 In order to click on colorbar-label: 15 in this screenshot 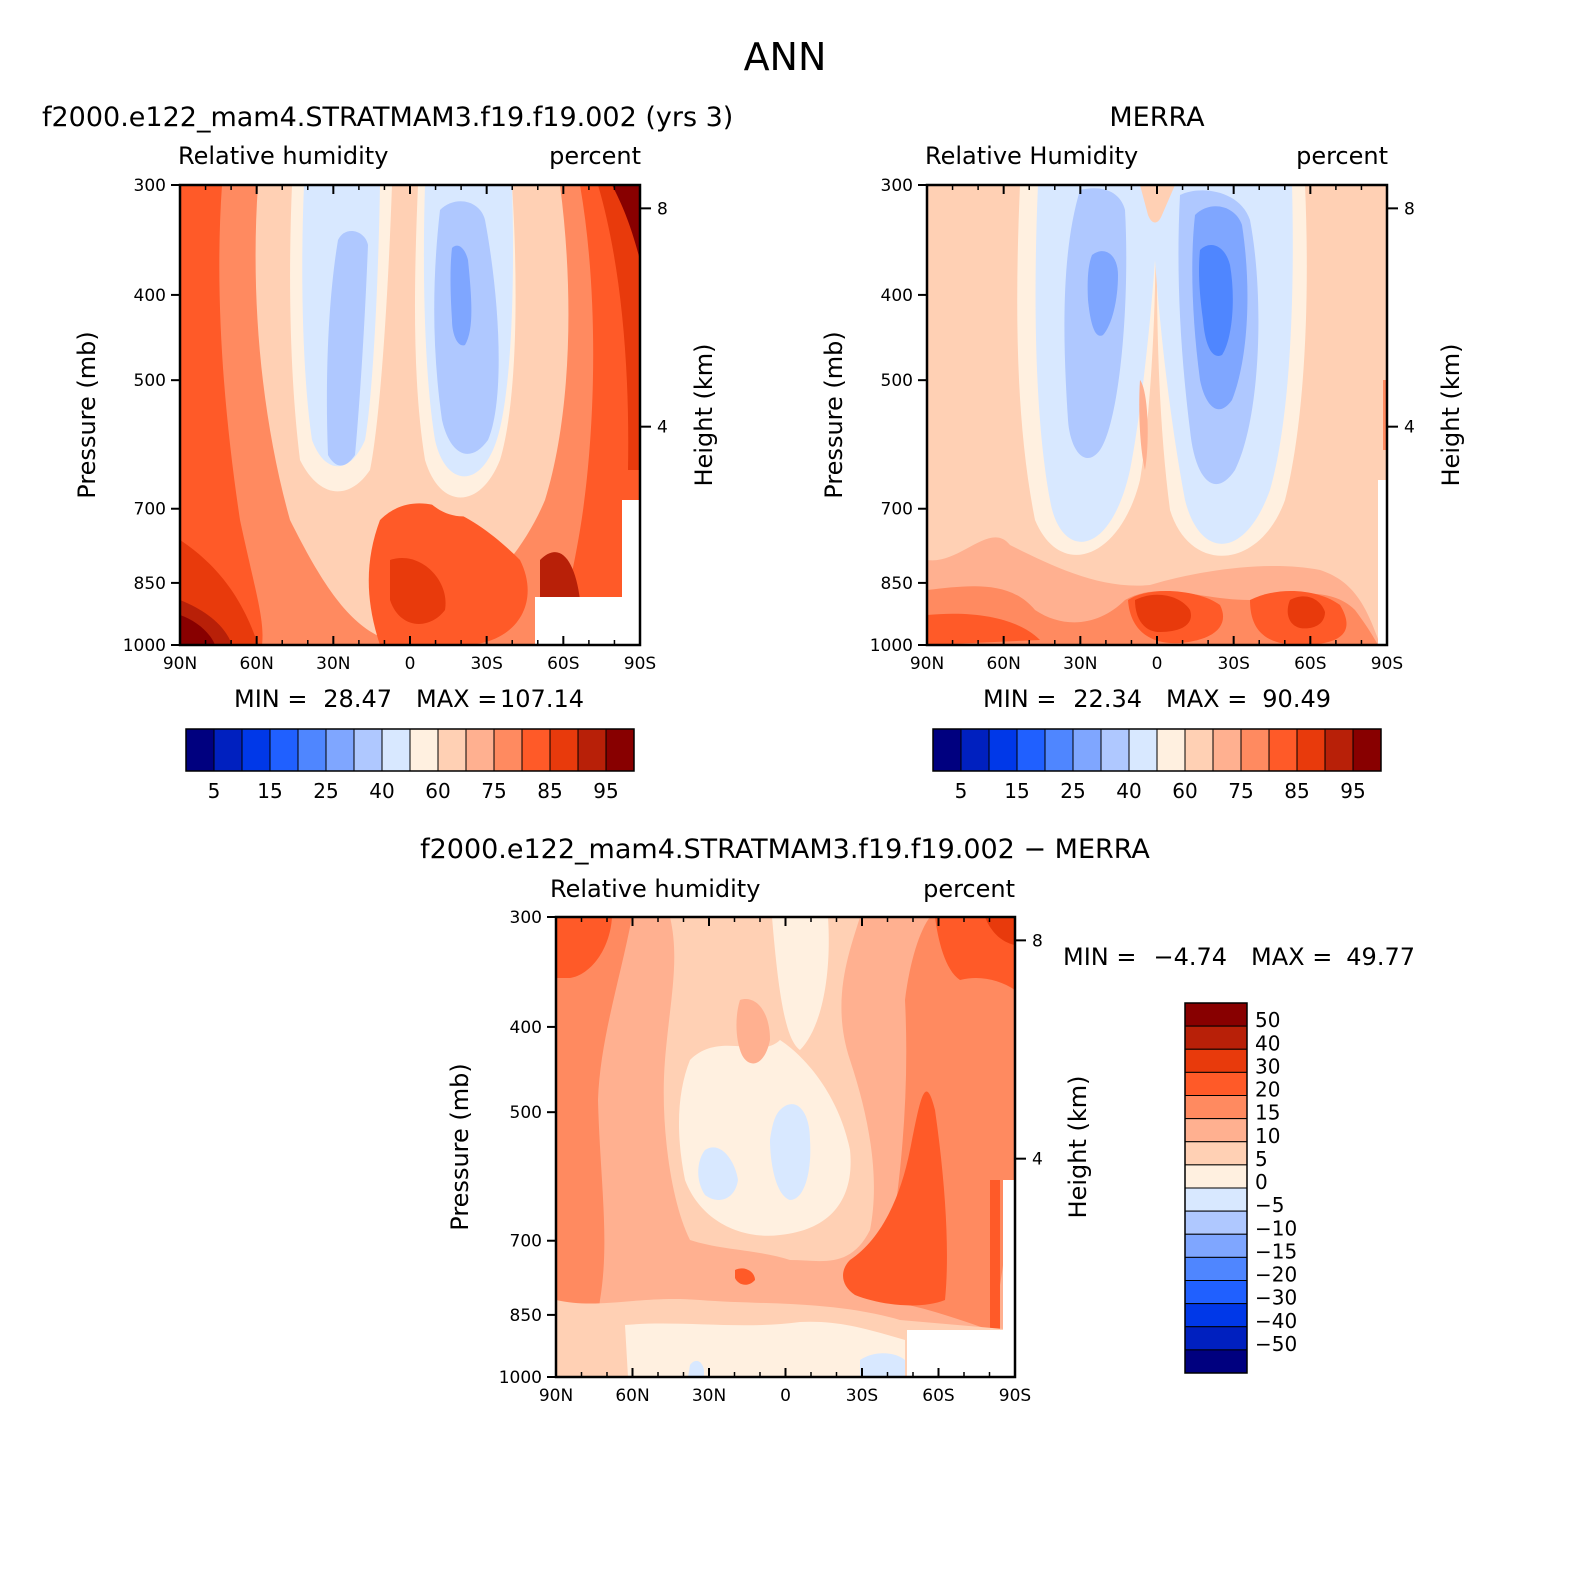, I will do `click(269, 791)`.